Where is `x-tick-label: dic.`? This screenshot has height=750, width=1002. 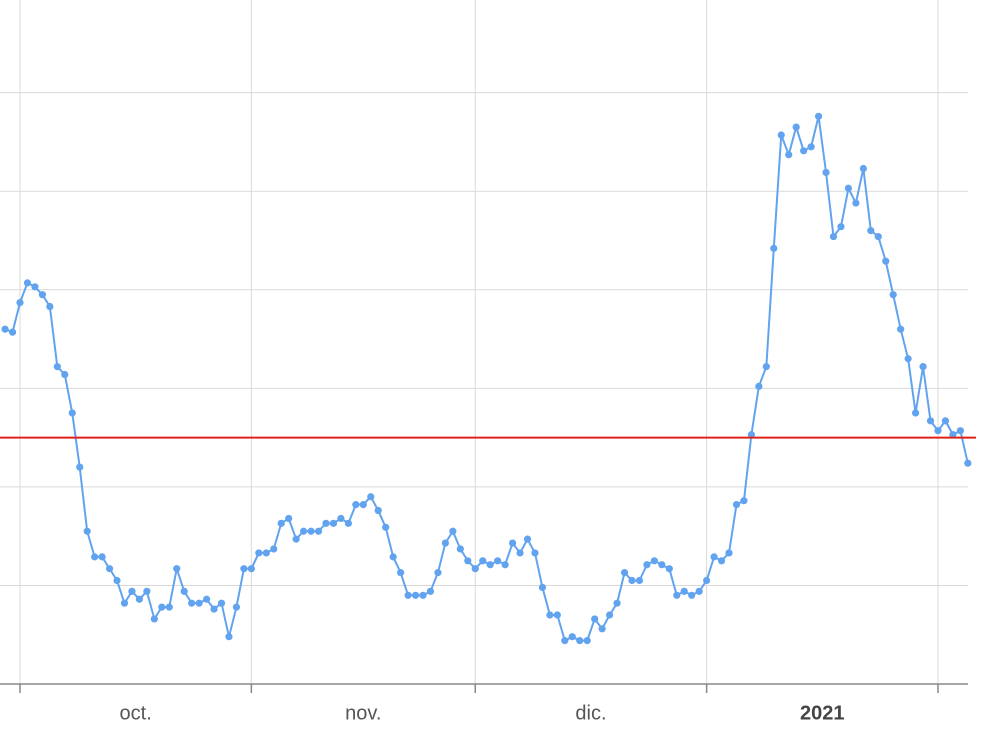 x-tick-label: dic. is located at coordinates (590, 713).